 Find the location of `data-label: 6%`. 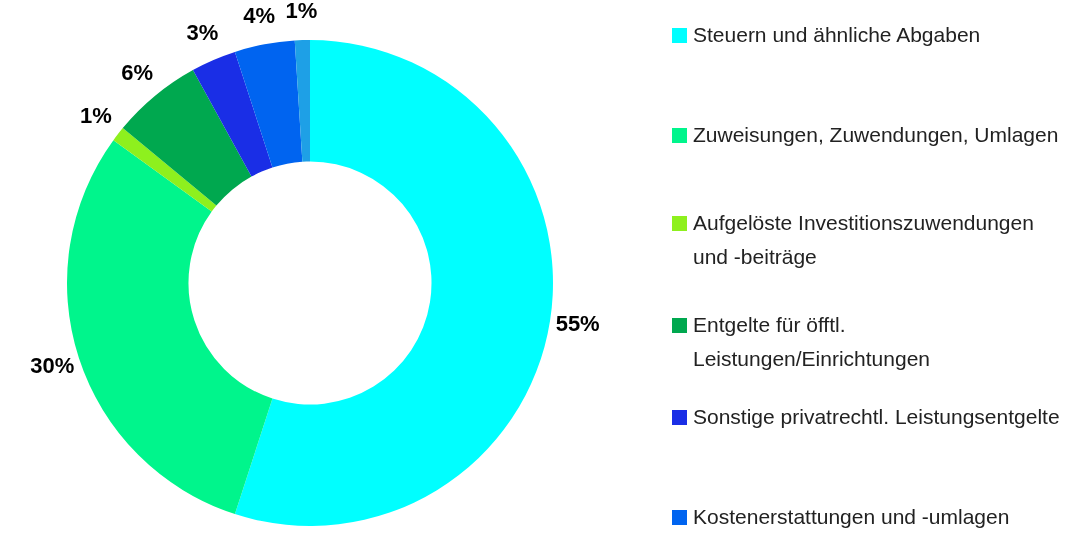

data-label: 6% is located at coordinates (137, 73).